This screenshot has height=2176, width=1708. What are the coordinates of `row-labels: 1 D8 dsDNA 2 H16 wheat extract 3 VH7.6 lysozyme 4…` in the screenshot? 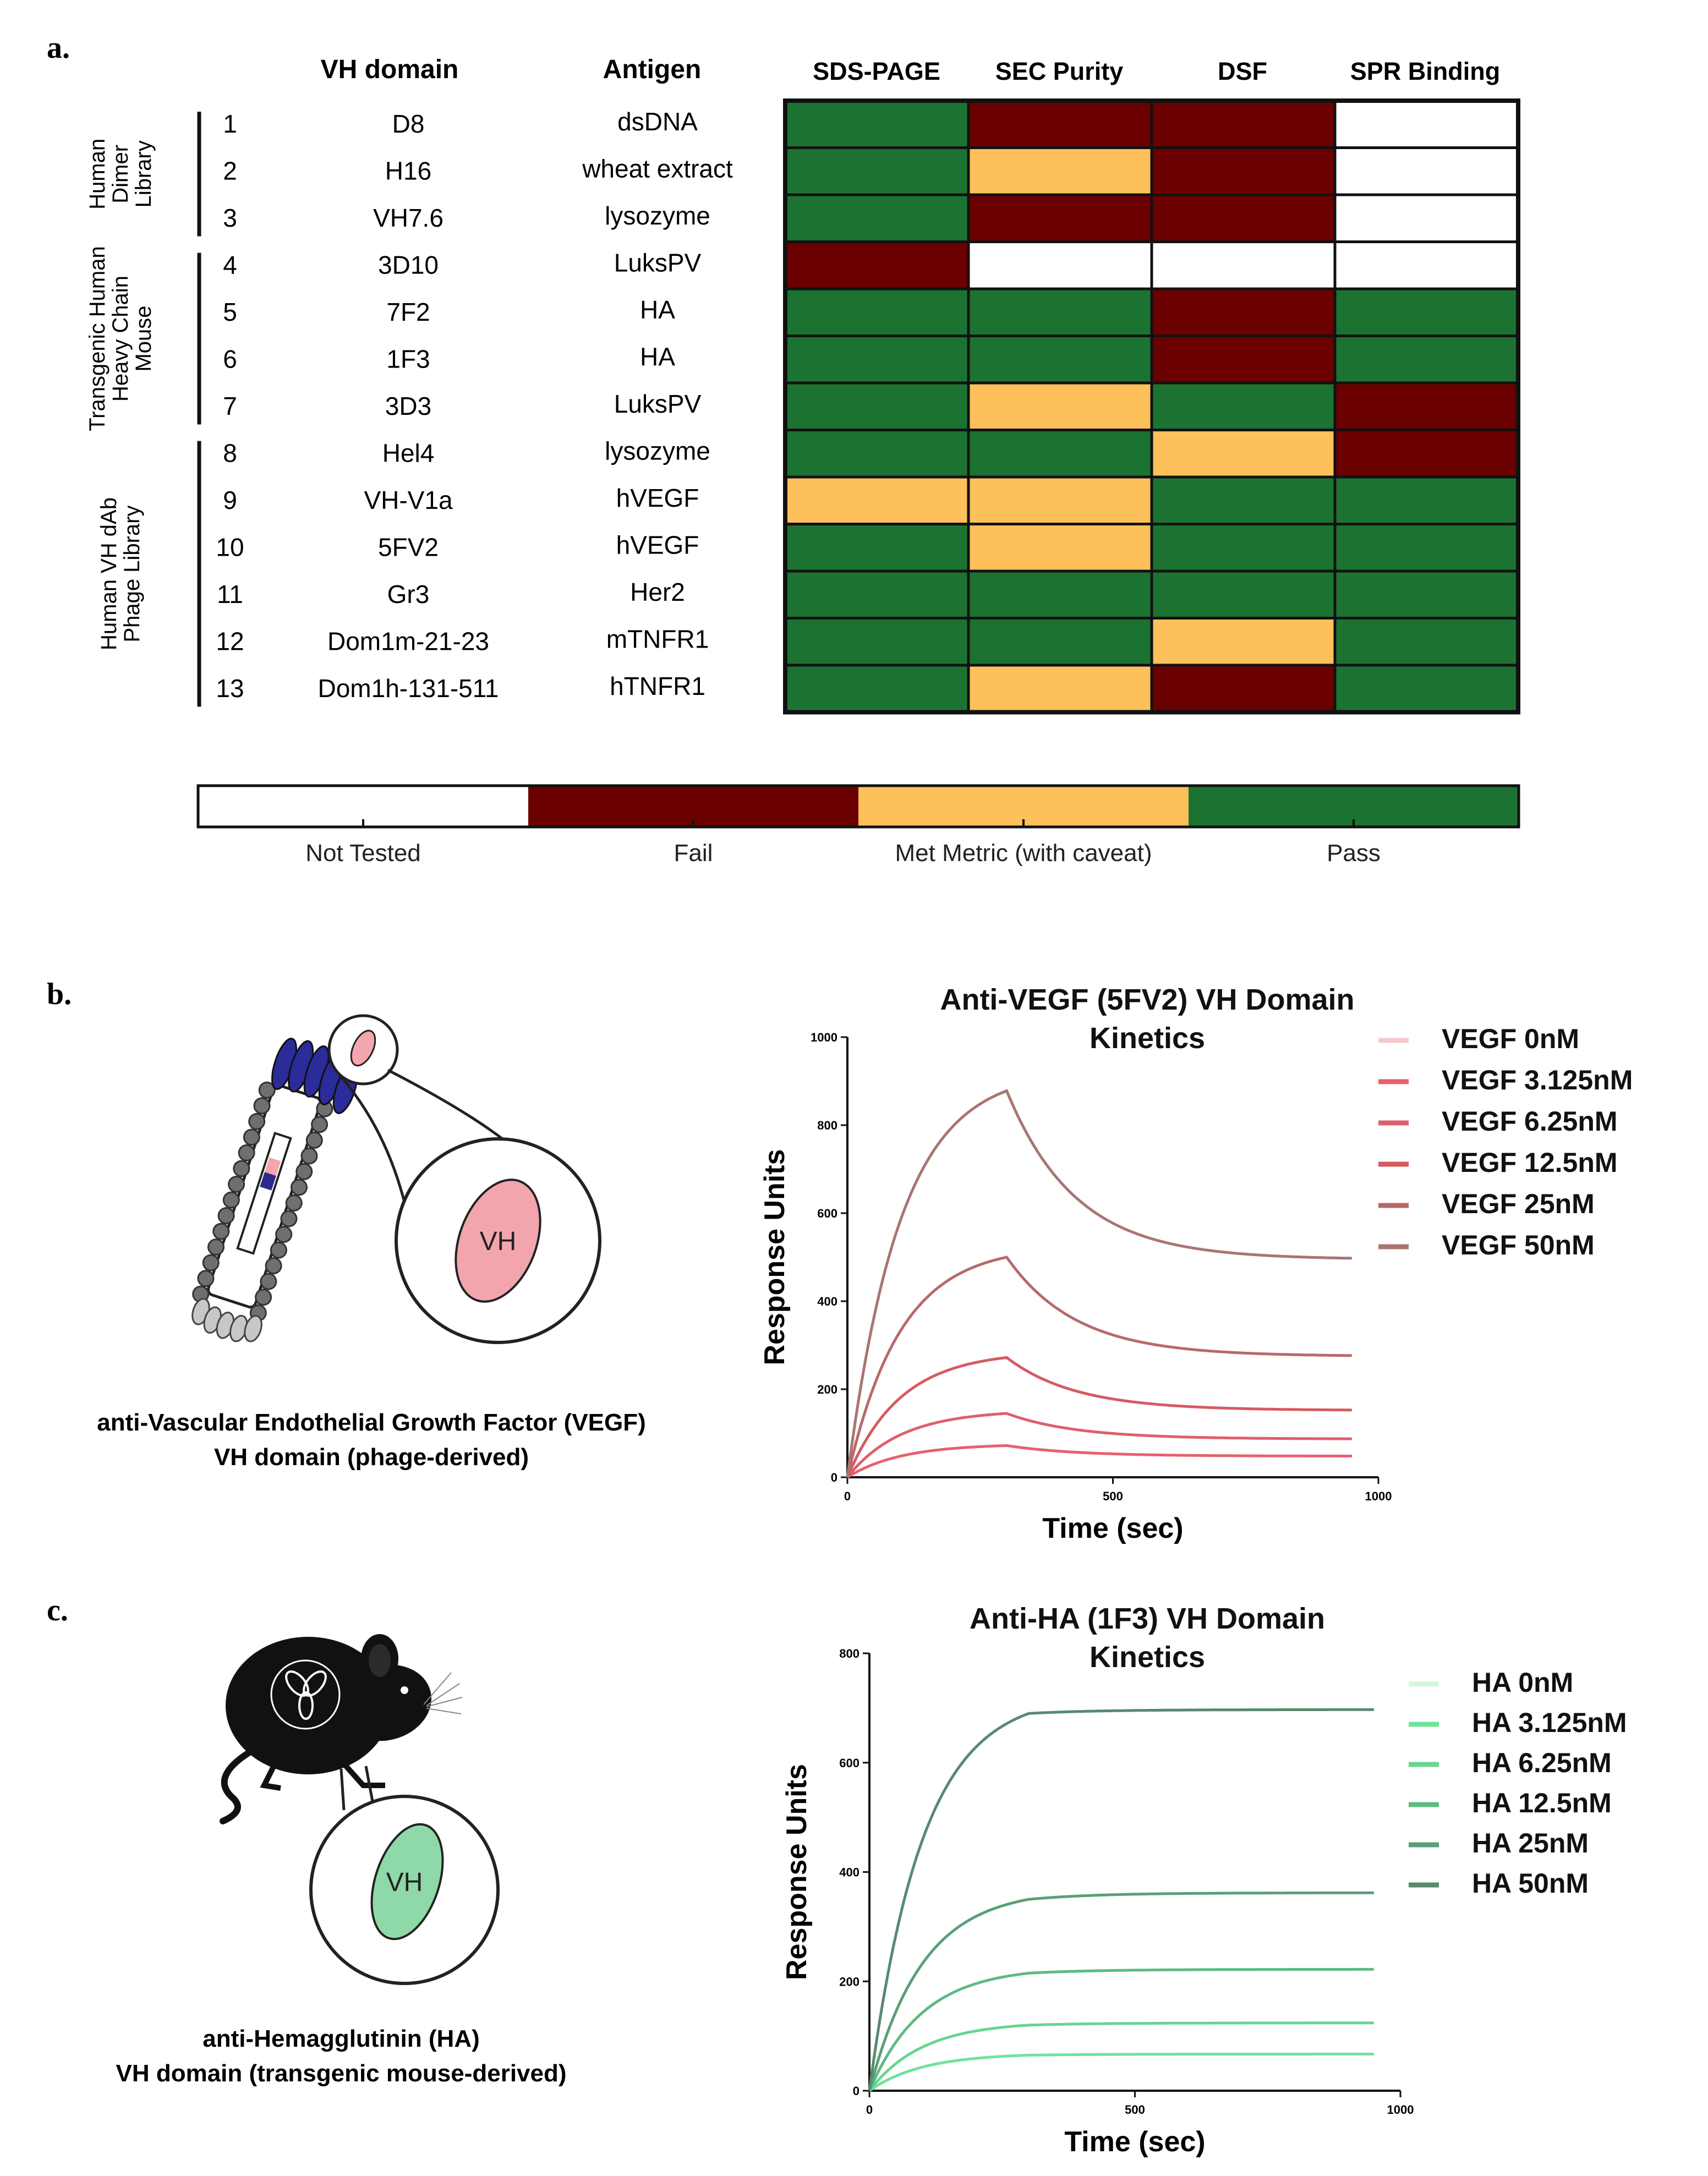 It's located at (475, 405).